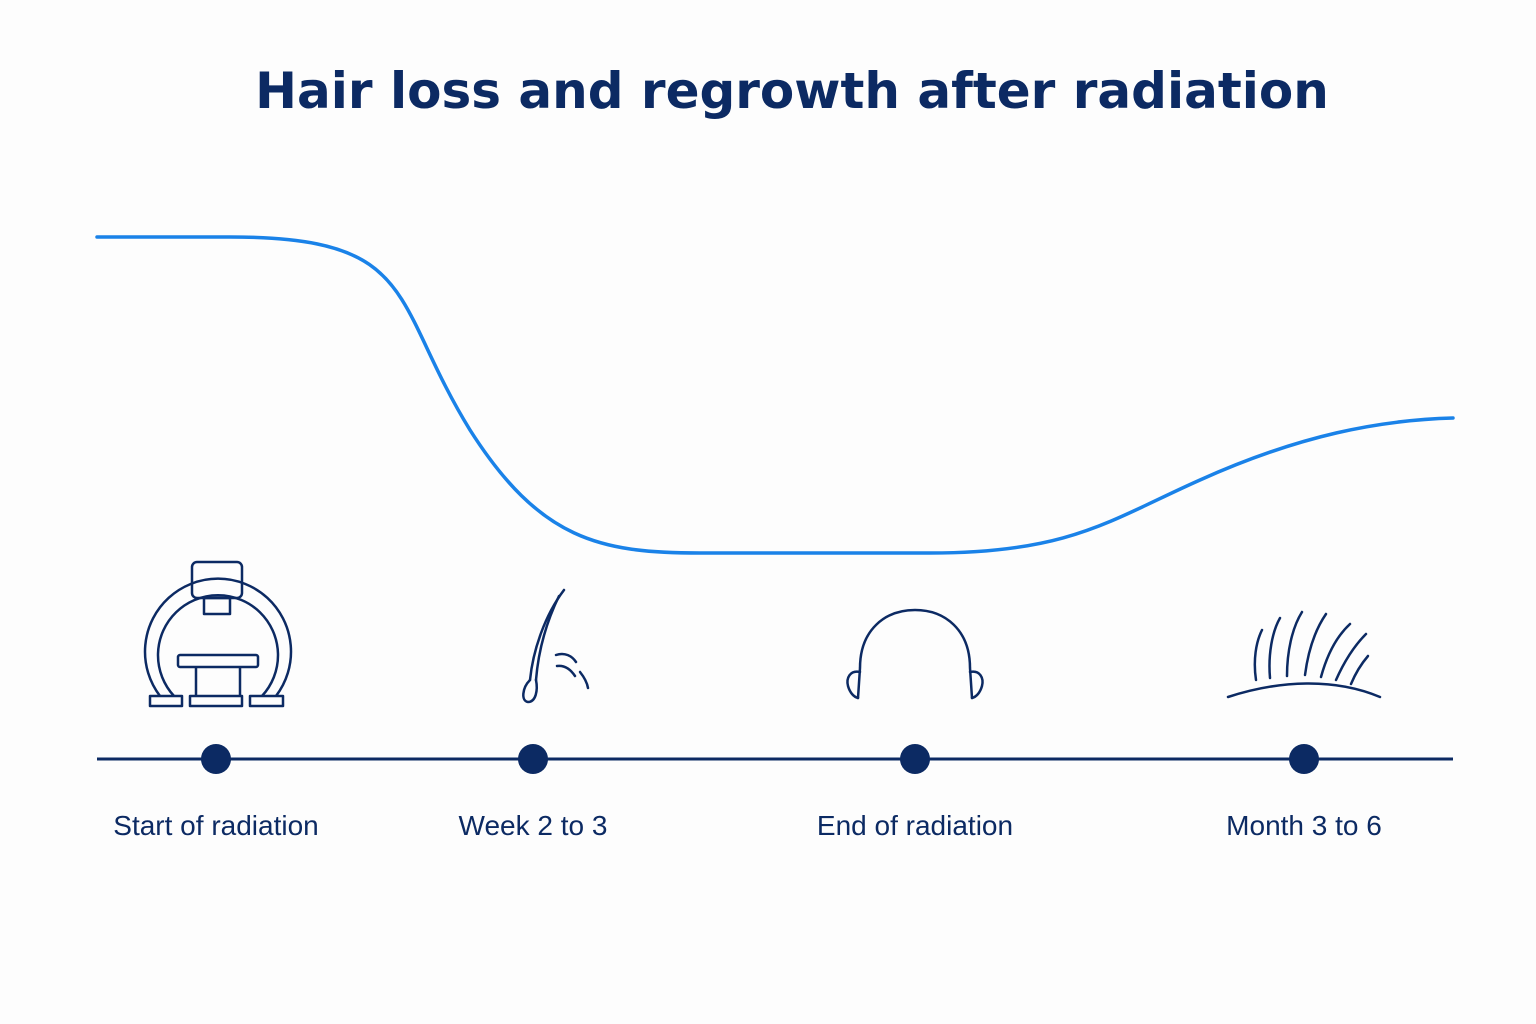 The image size is (1536, 1024). I want to click on milestone-dot-week, so click(533, 759).